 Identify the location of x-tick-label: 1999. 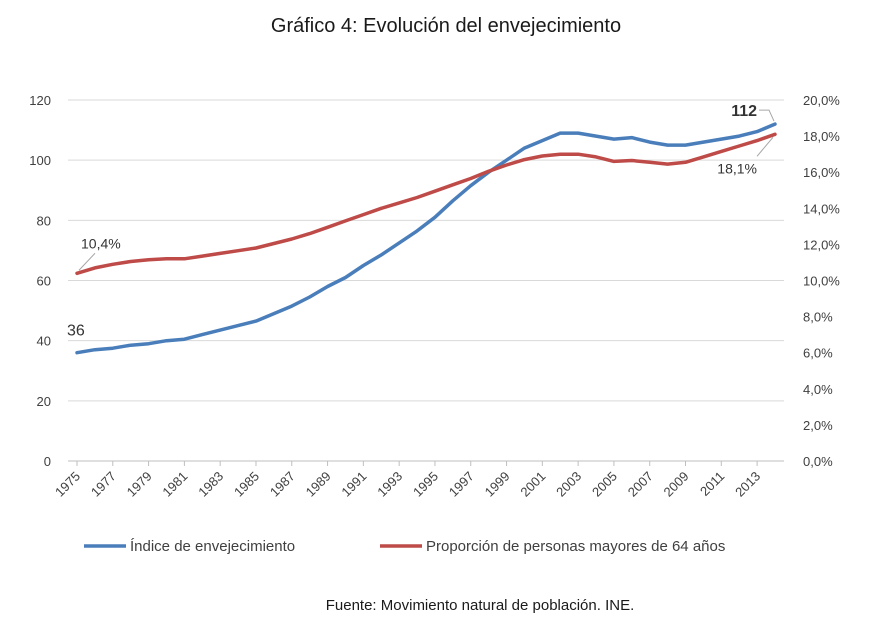
(497, 484).